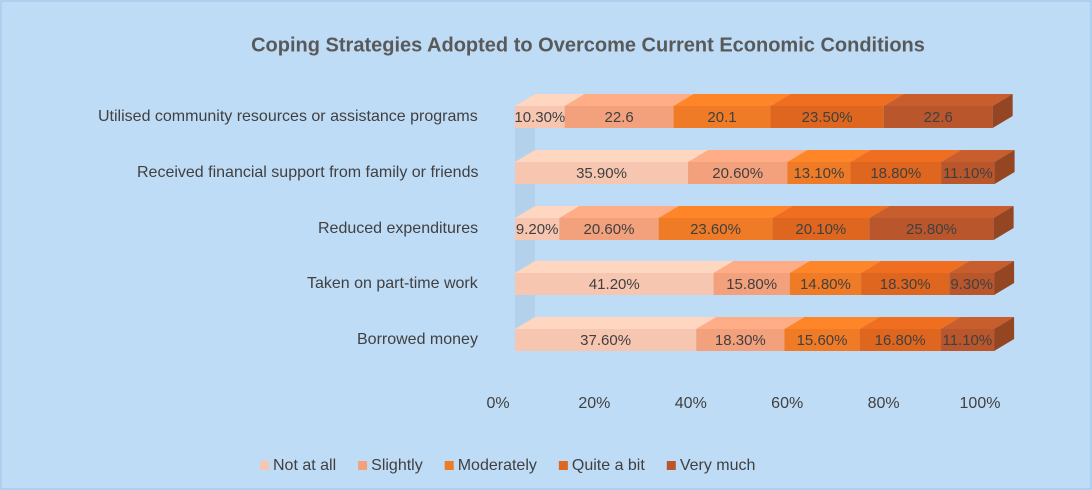  Describe the element at coordinates (304, 465) in the screenshot. I see `legend-label: Not at all` at that location.